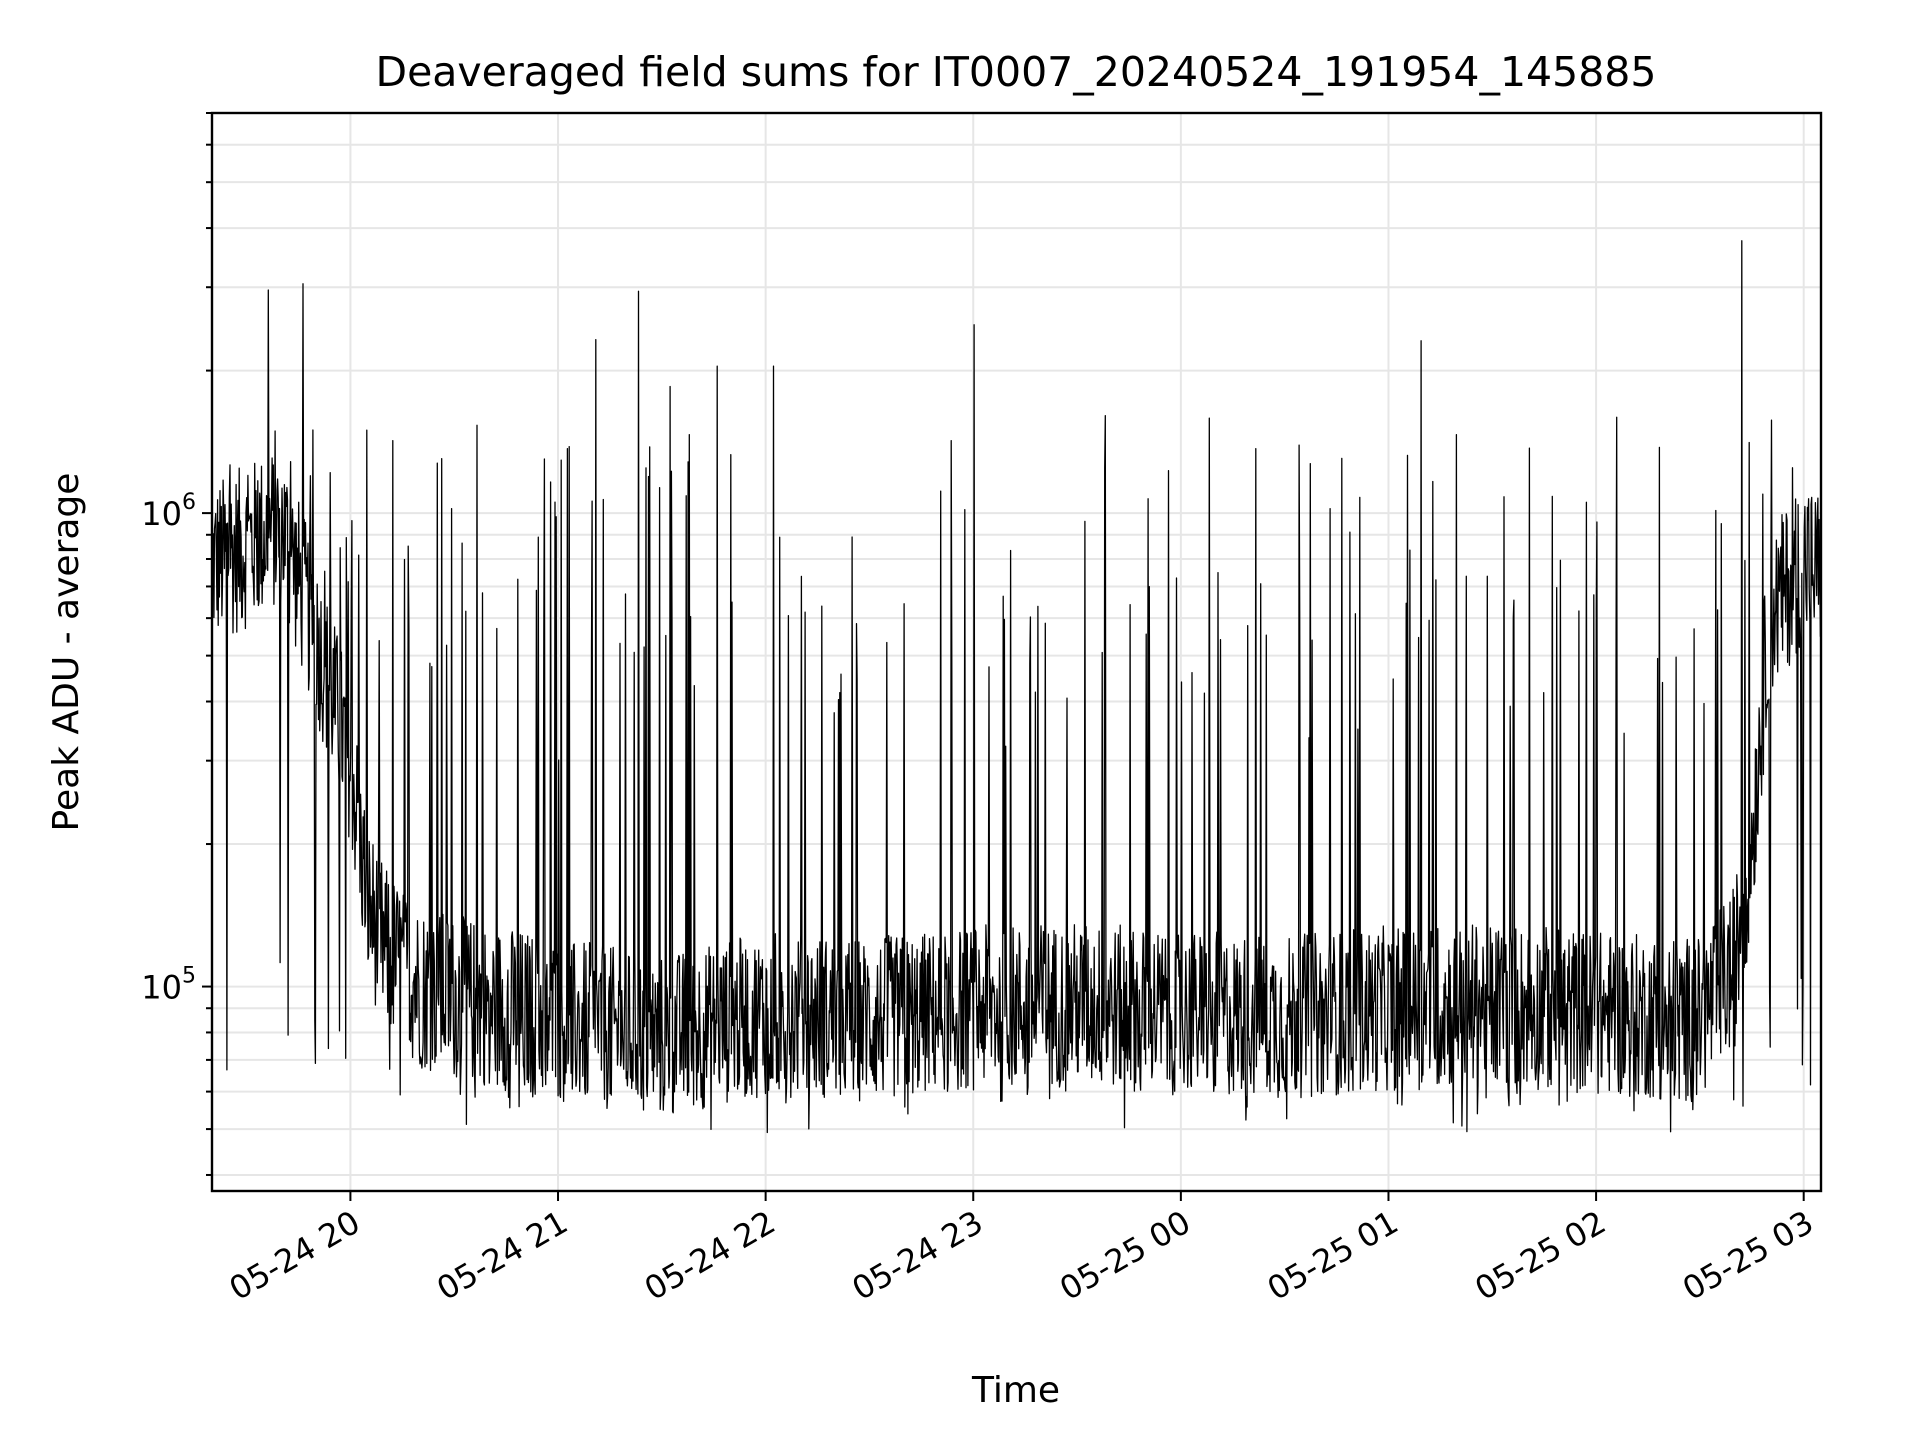 This screenshot has width=1920, height=1440. I want to click on y-axis-label: Peak ADU - average, so click(66, 652).